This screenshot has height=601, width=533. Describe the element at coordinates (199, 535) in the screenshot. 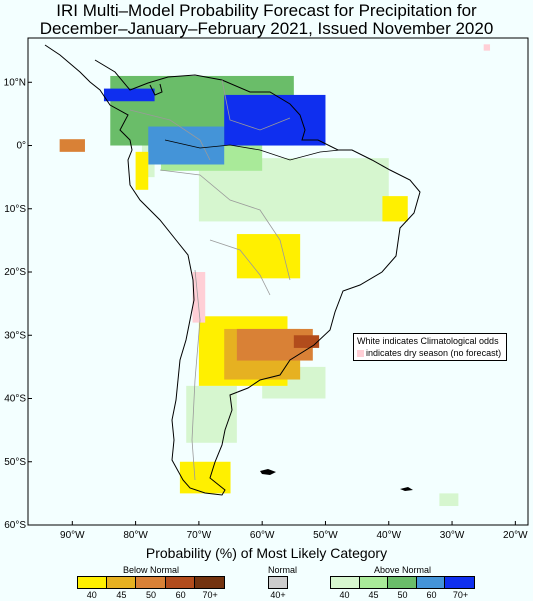

I see `lon-tick-label: 70°W` at that location.